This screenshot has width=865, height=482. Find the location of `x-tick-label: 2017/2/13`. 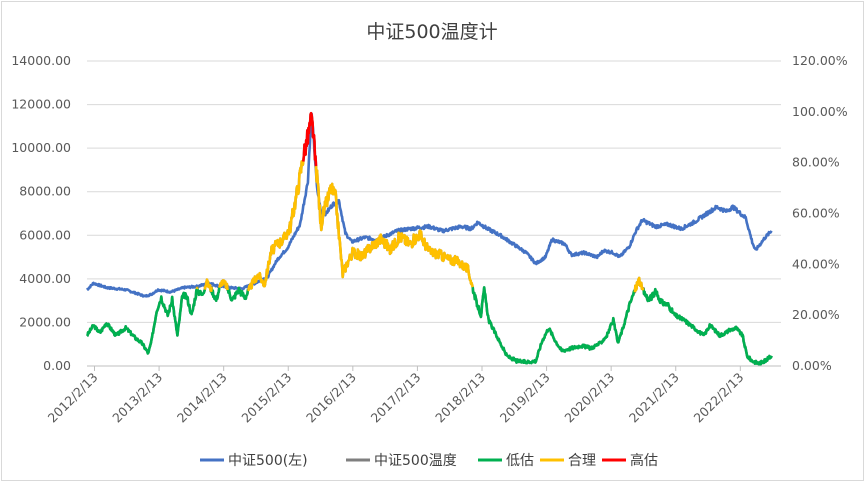

x-tick-label: 2017/2/13 is located at coordinates (396, 398).